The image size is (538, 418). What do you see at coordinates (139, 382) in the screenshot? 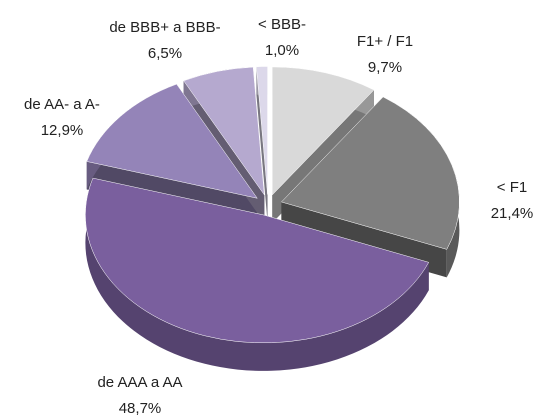
I see `slice-label: de AAA a AA` at bounding box center [139, 382].